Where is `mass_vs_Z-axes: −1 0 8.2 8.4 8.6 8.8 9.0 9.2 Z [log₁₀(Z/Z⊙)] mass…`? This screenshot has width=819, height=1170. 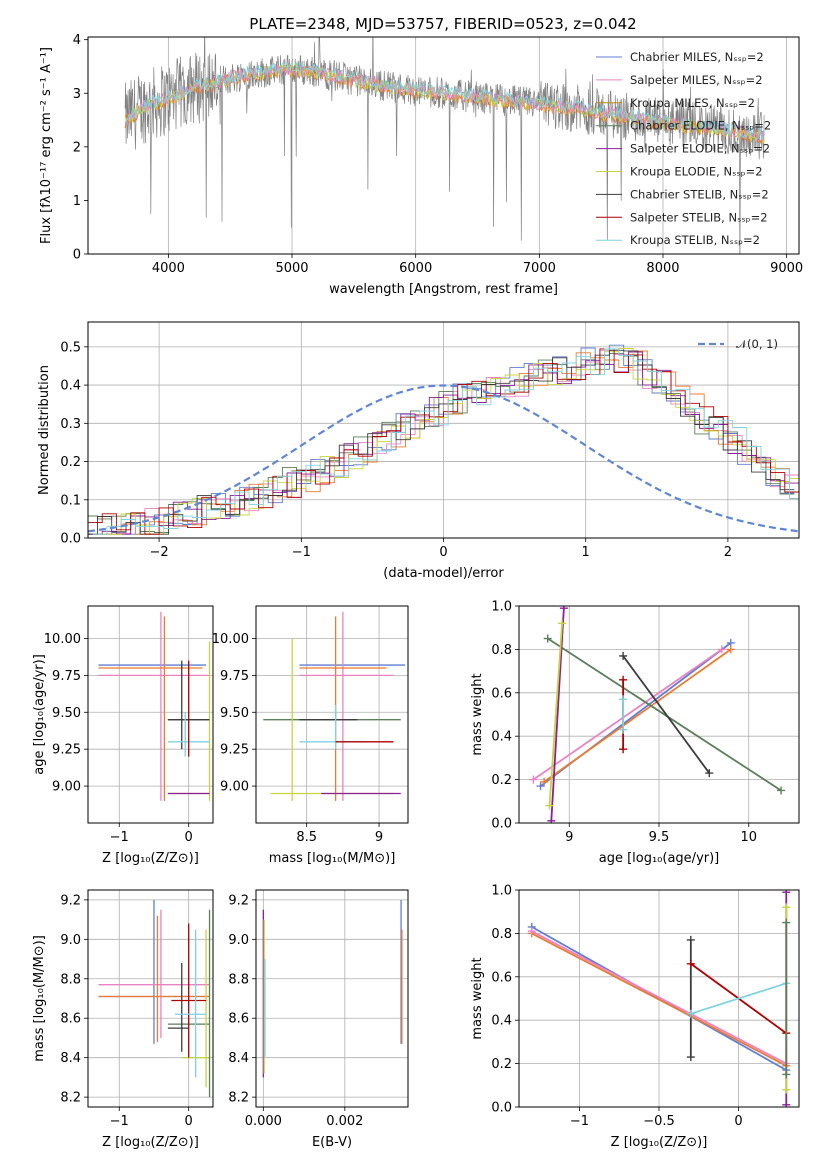 mass_vs_Z-axes: −1 0 8.2 8.4 8.6 8.8 9.0 9.2 Z [log₁₀(Z/Z⊙)] mass… is located at coordinates (122, 1020).